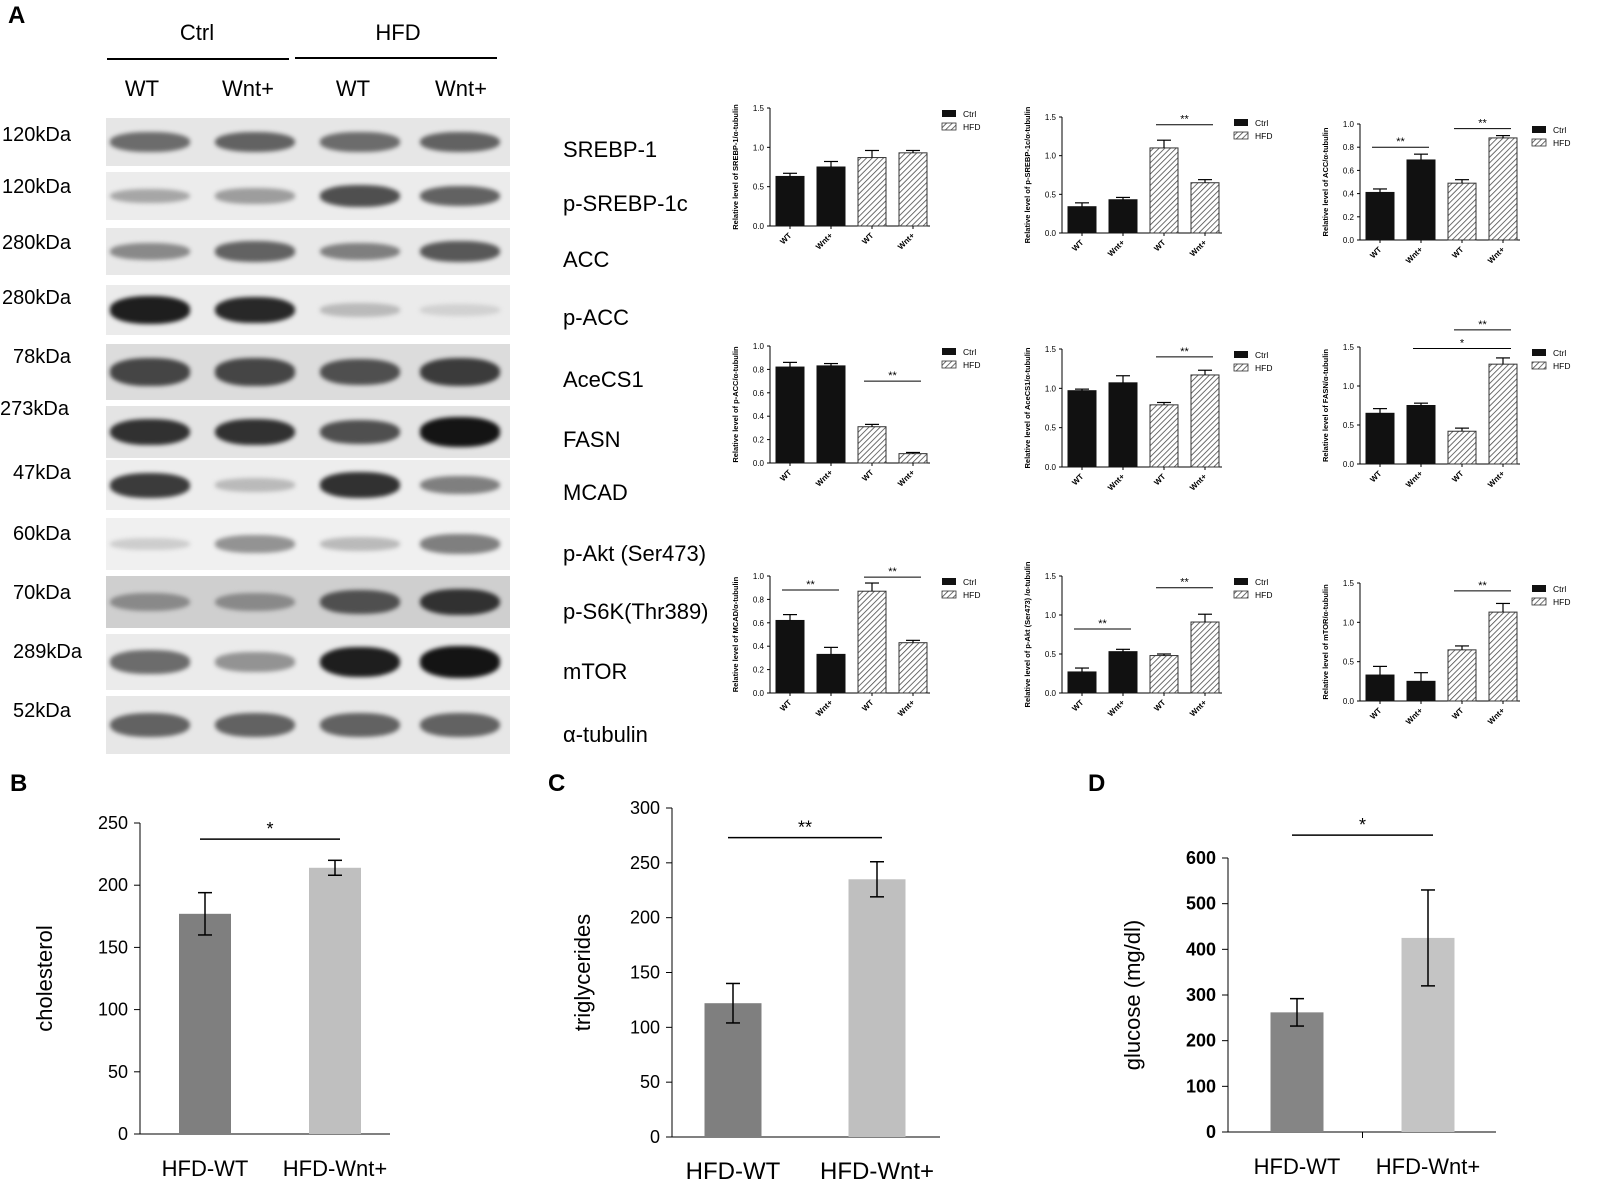 The image size is (1597, 1201). I want to click on lane-label-3: WT, so click(353, 88).